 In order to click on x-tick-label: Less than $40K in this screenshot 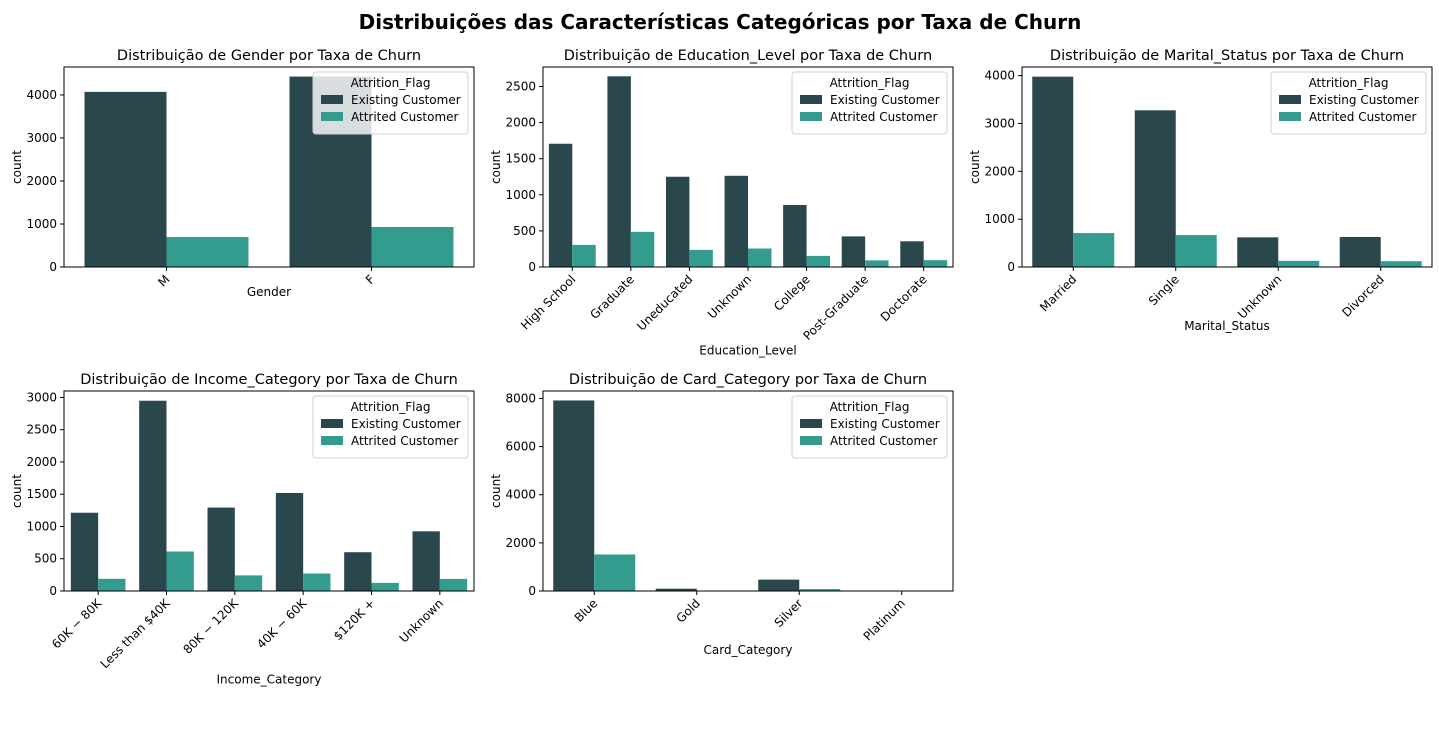, I will do `click(136, 633)`.